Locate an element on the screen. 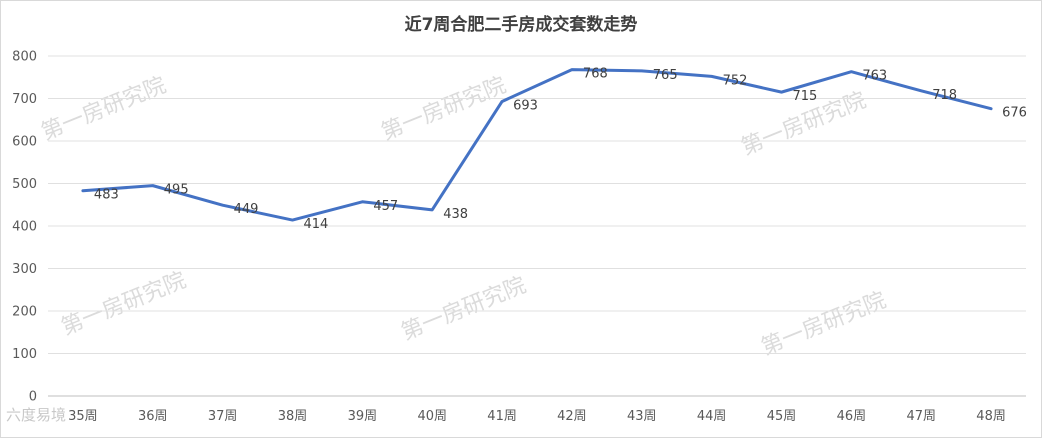 The width and height of the screenshot is (1042, 438). y-tick-label: 400 is located at coordinates (24, 227).